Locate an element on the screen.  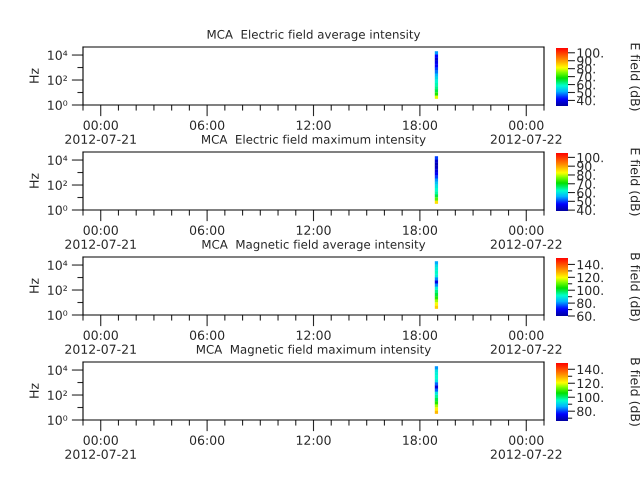
chart-title: MCA Magnetic field maximum intensity is located at coordinates (313, 350).